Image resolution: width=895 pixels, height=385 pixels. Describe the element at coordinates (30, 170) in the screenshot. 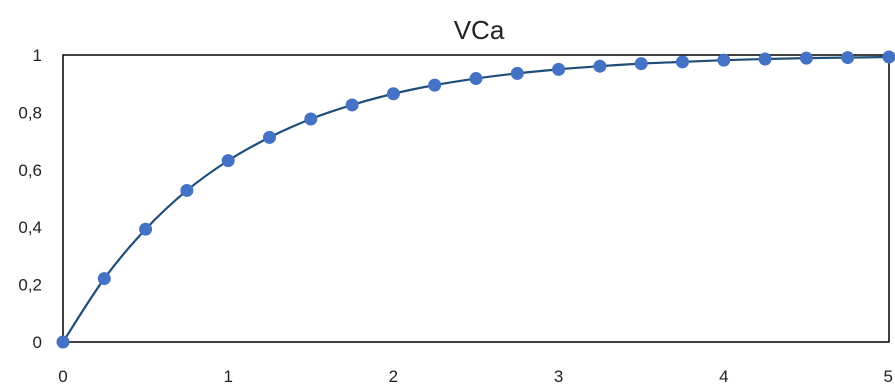

I see `y-tick-label: 0,6` at that location.